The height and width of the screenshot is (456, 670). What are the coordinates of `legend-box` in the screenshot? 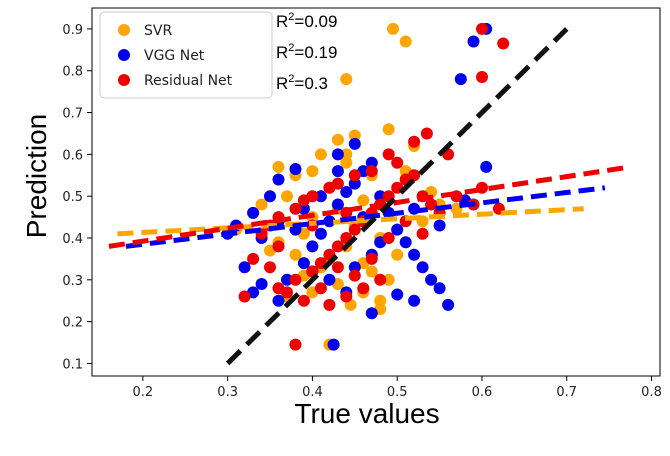 It's located at (186, 55).